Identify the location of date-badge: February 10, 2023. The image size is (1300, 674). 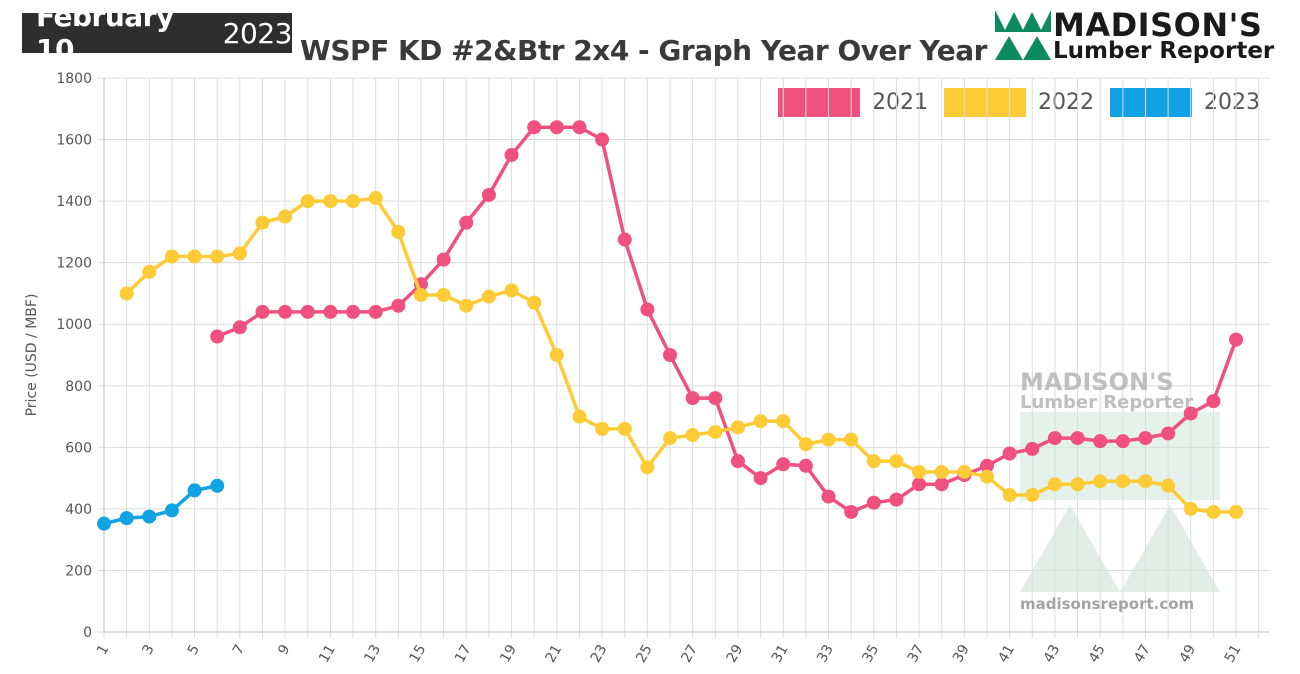
(157, 33).